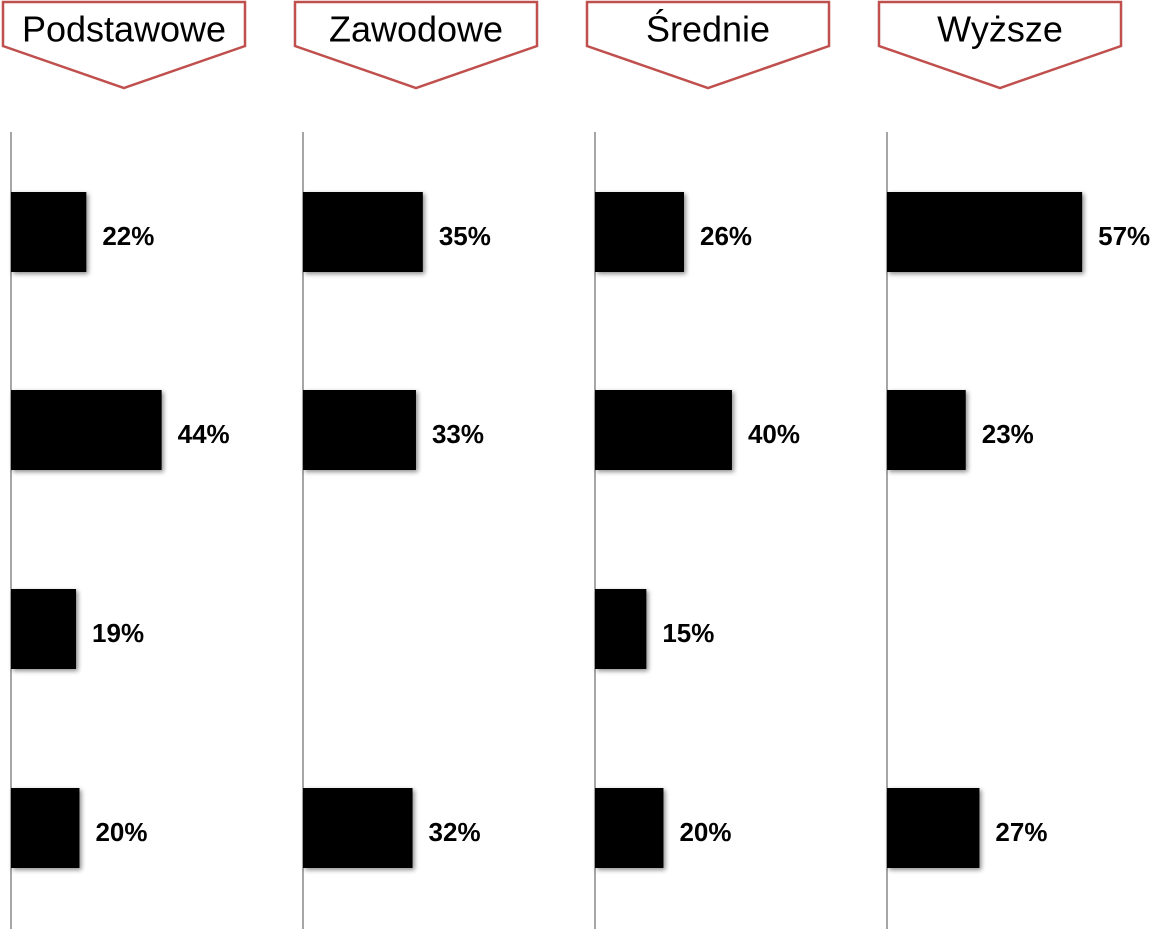 This screenshot has height=929, width=1167. What do you see at coordinates (1000, 29) in the screenshot?
I see `panel-title: Wyższe` at bounding box center [1000, 29].